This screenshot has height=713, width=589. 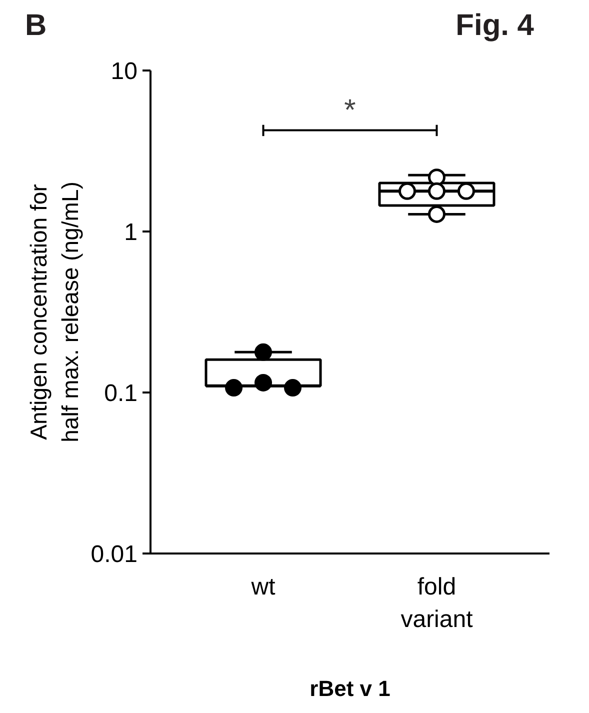 What do you see at coordinates (36, 26) in the screenshot?
I see `text: B` at bounding box center [36, 26].